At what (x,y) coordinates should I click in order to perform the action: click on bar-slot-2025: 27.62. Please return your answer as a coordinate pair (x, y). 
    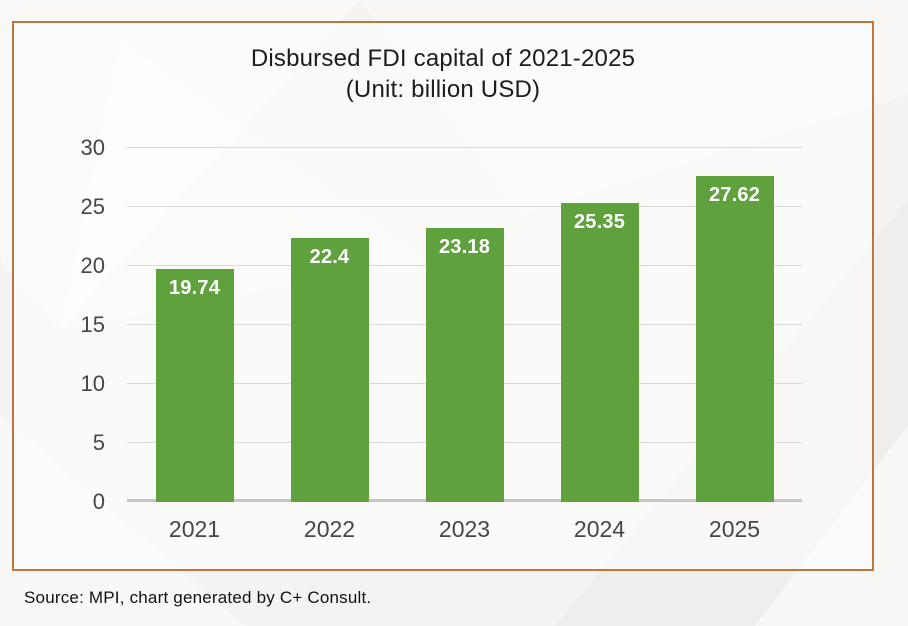
    Looking at the image, I should click on (734, 325).